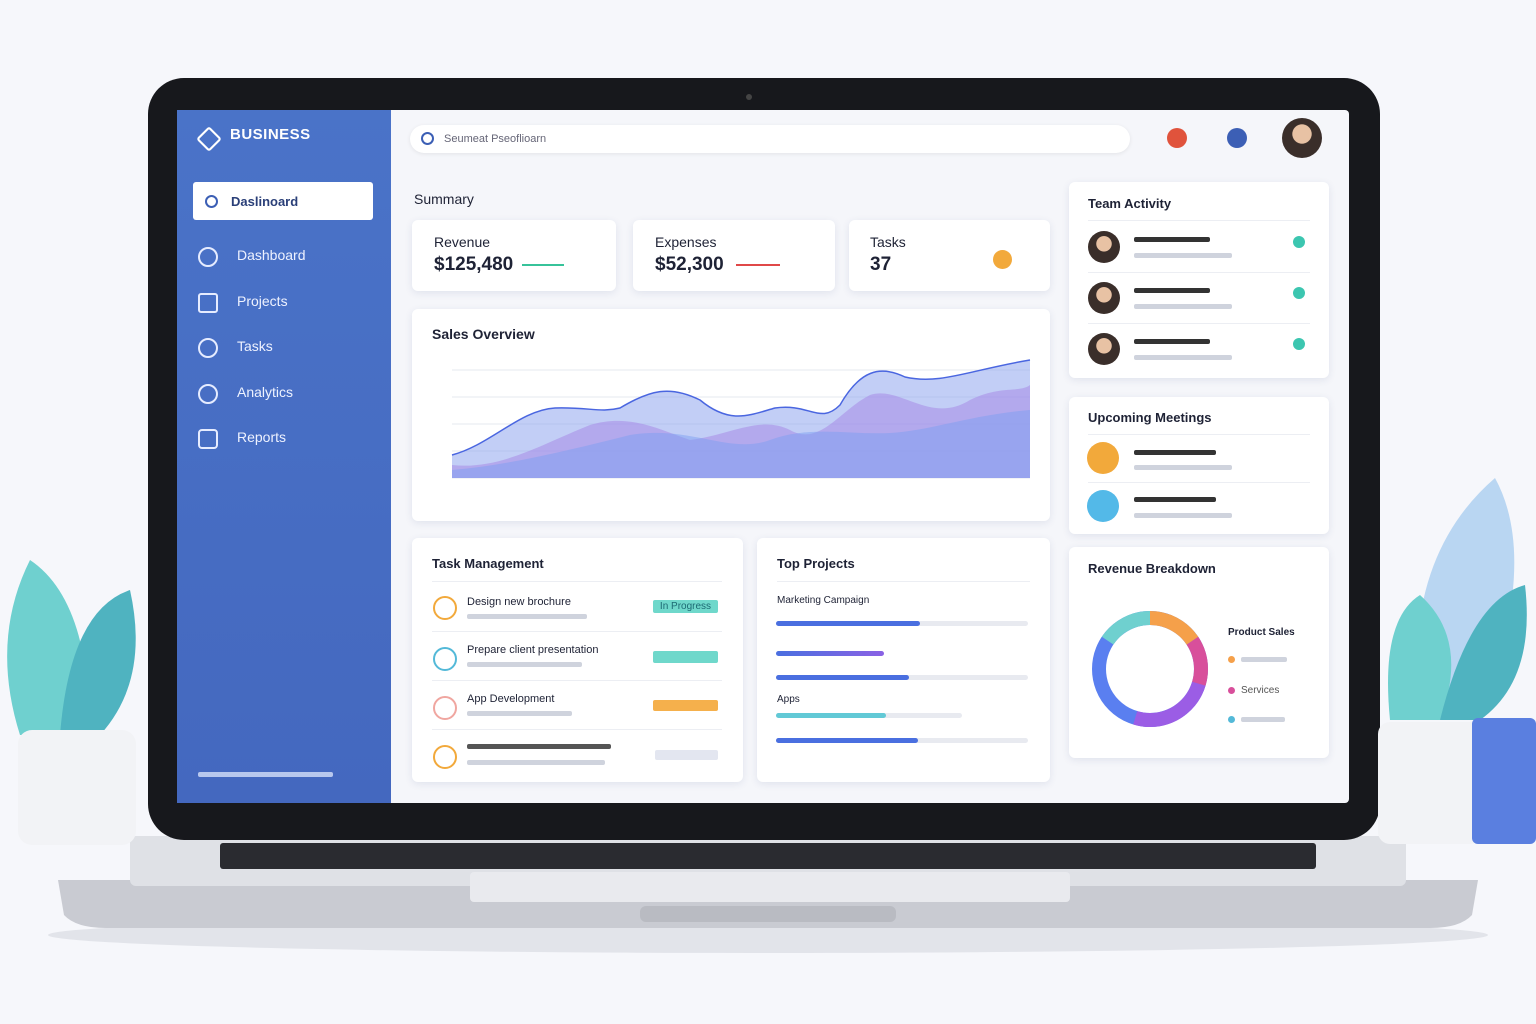  Describe the element at coordinates (689, 264) in the screenshot. I see `stat-value: $52,300` at that location.